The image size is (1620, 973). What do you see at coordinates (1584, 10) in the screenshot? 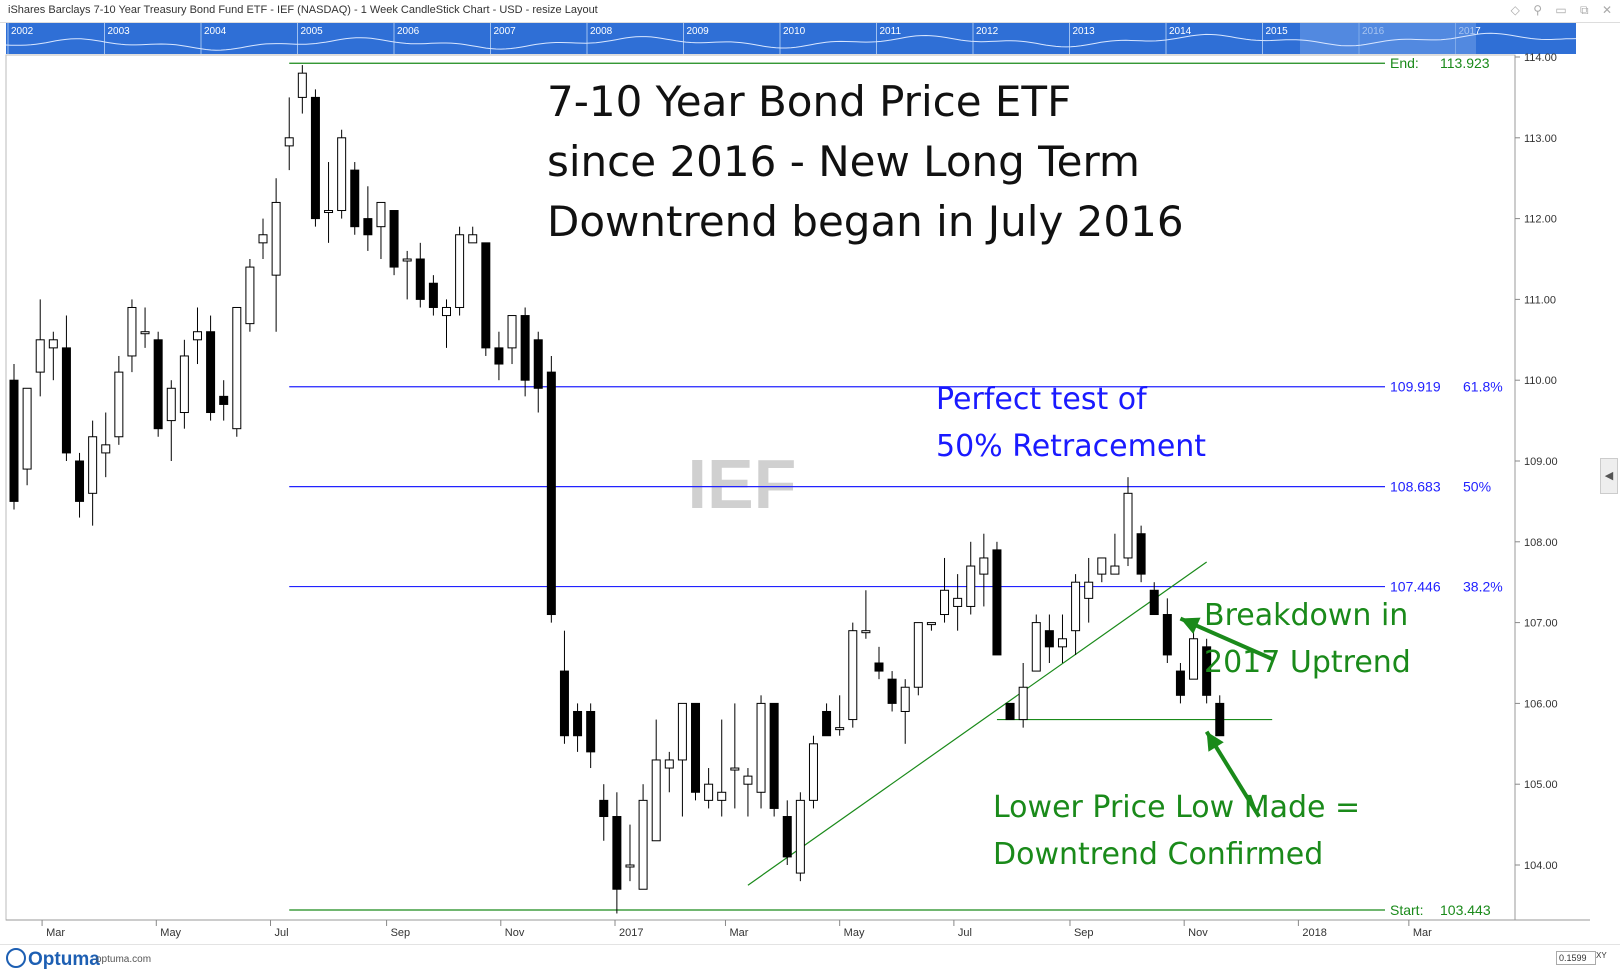
I see `restore-icon: ⧉` at bounding box center [1584, 10].